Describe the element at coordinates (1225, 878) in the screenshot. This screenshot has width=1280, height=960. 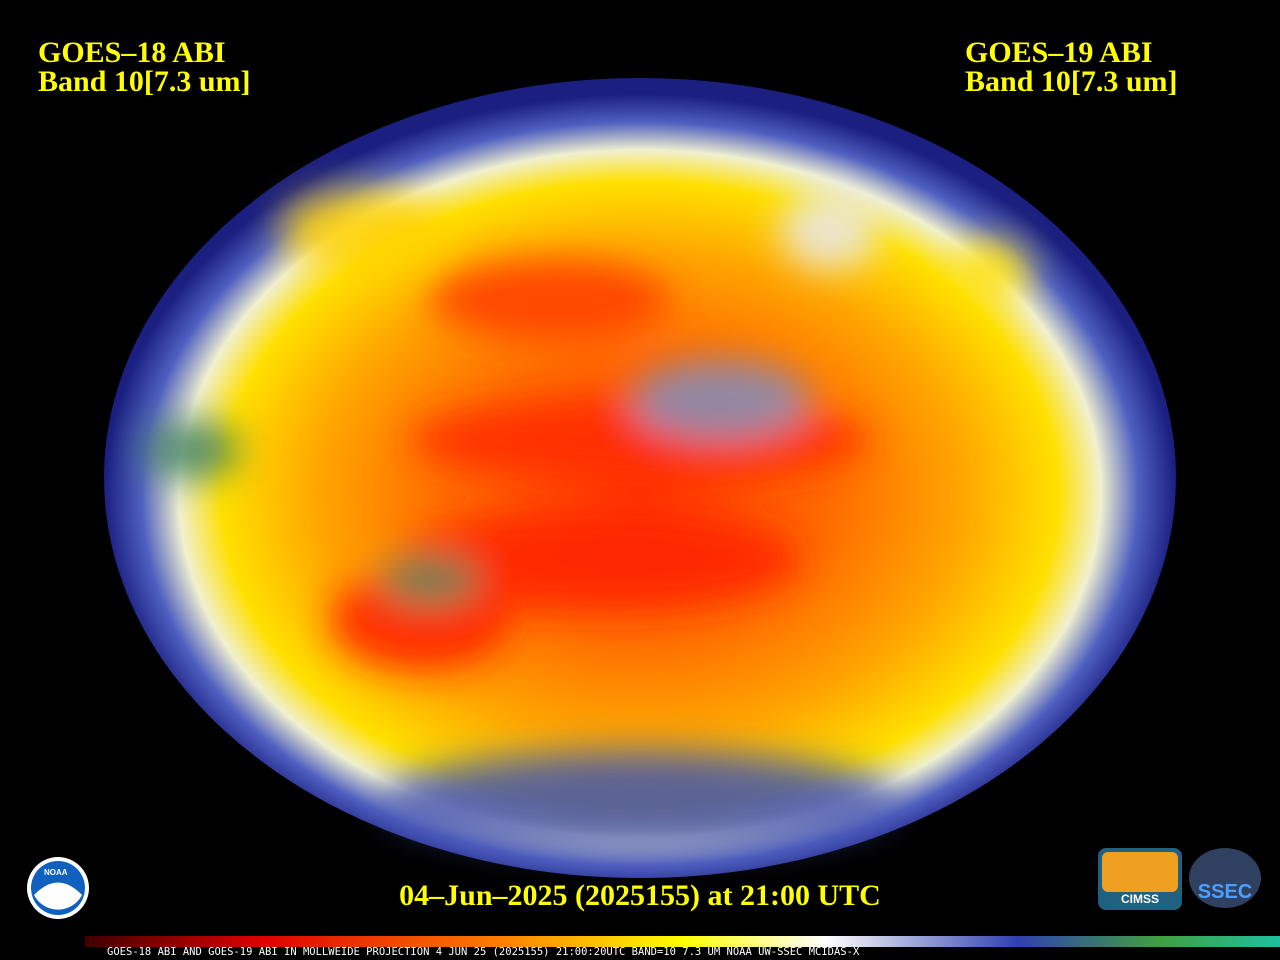
I see `ssec-logo: SSEC` at that location.